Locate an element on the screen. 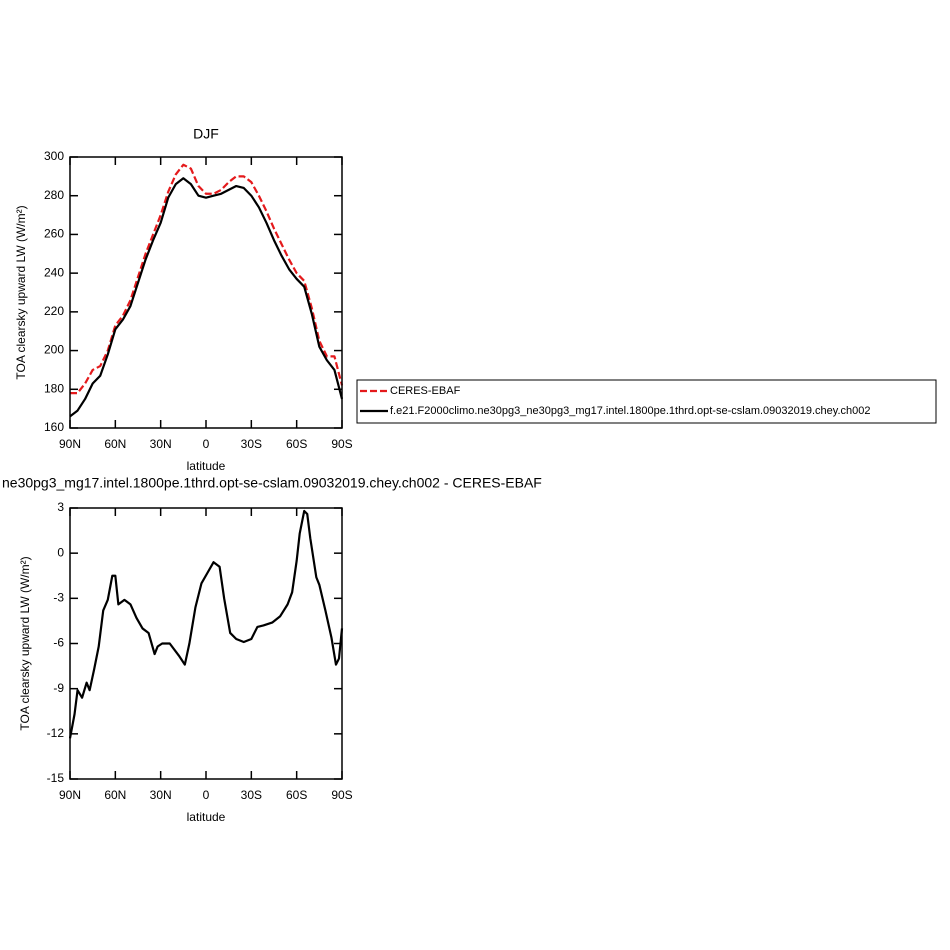 This screenshot has height=950, width=950. y-tick-label: 180 is located at coordinates (54, 388).